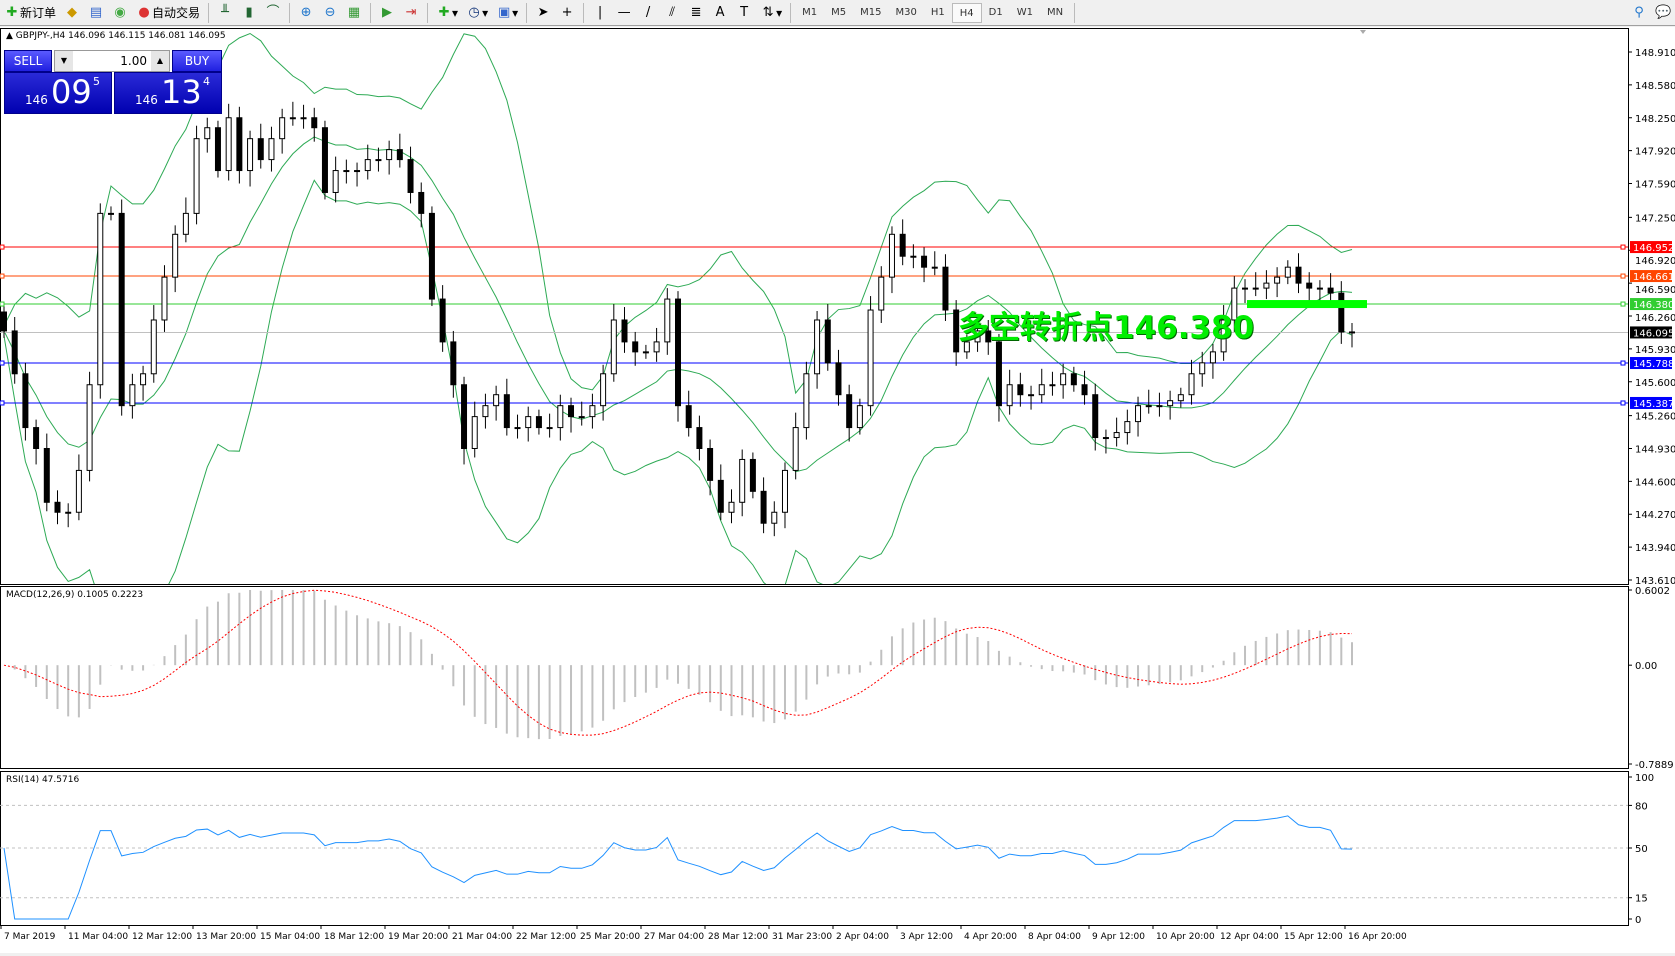 This screenshot has width=1675, height=956. I want to click on zoom-out-icon: ⊖, so click(330, 12).